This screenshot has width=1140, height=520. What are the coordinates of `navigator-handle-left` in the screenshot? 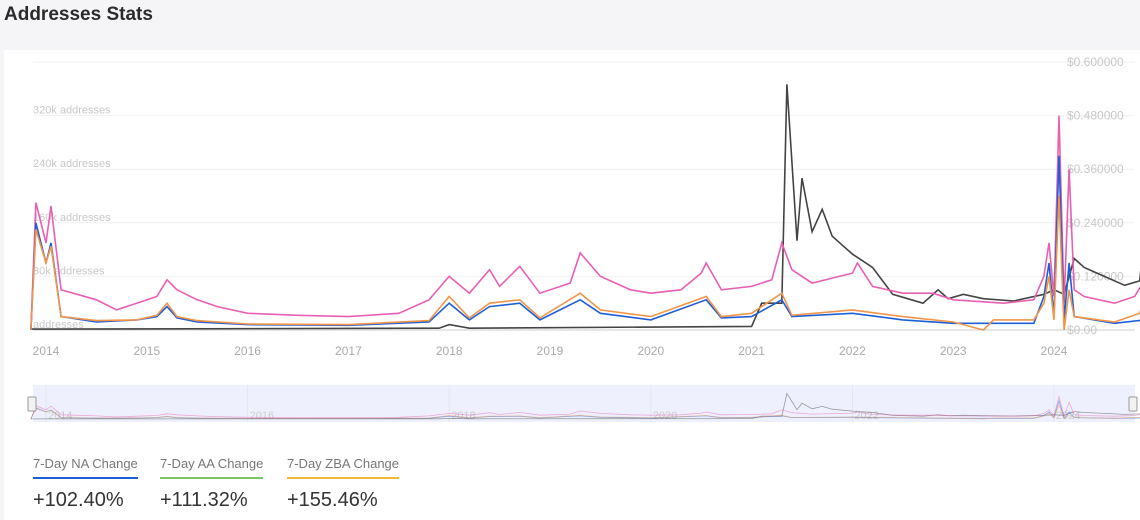 It's located at (32, 404).